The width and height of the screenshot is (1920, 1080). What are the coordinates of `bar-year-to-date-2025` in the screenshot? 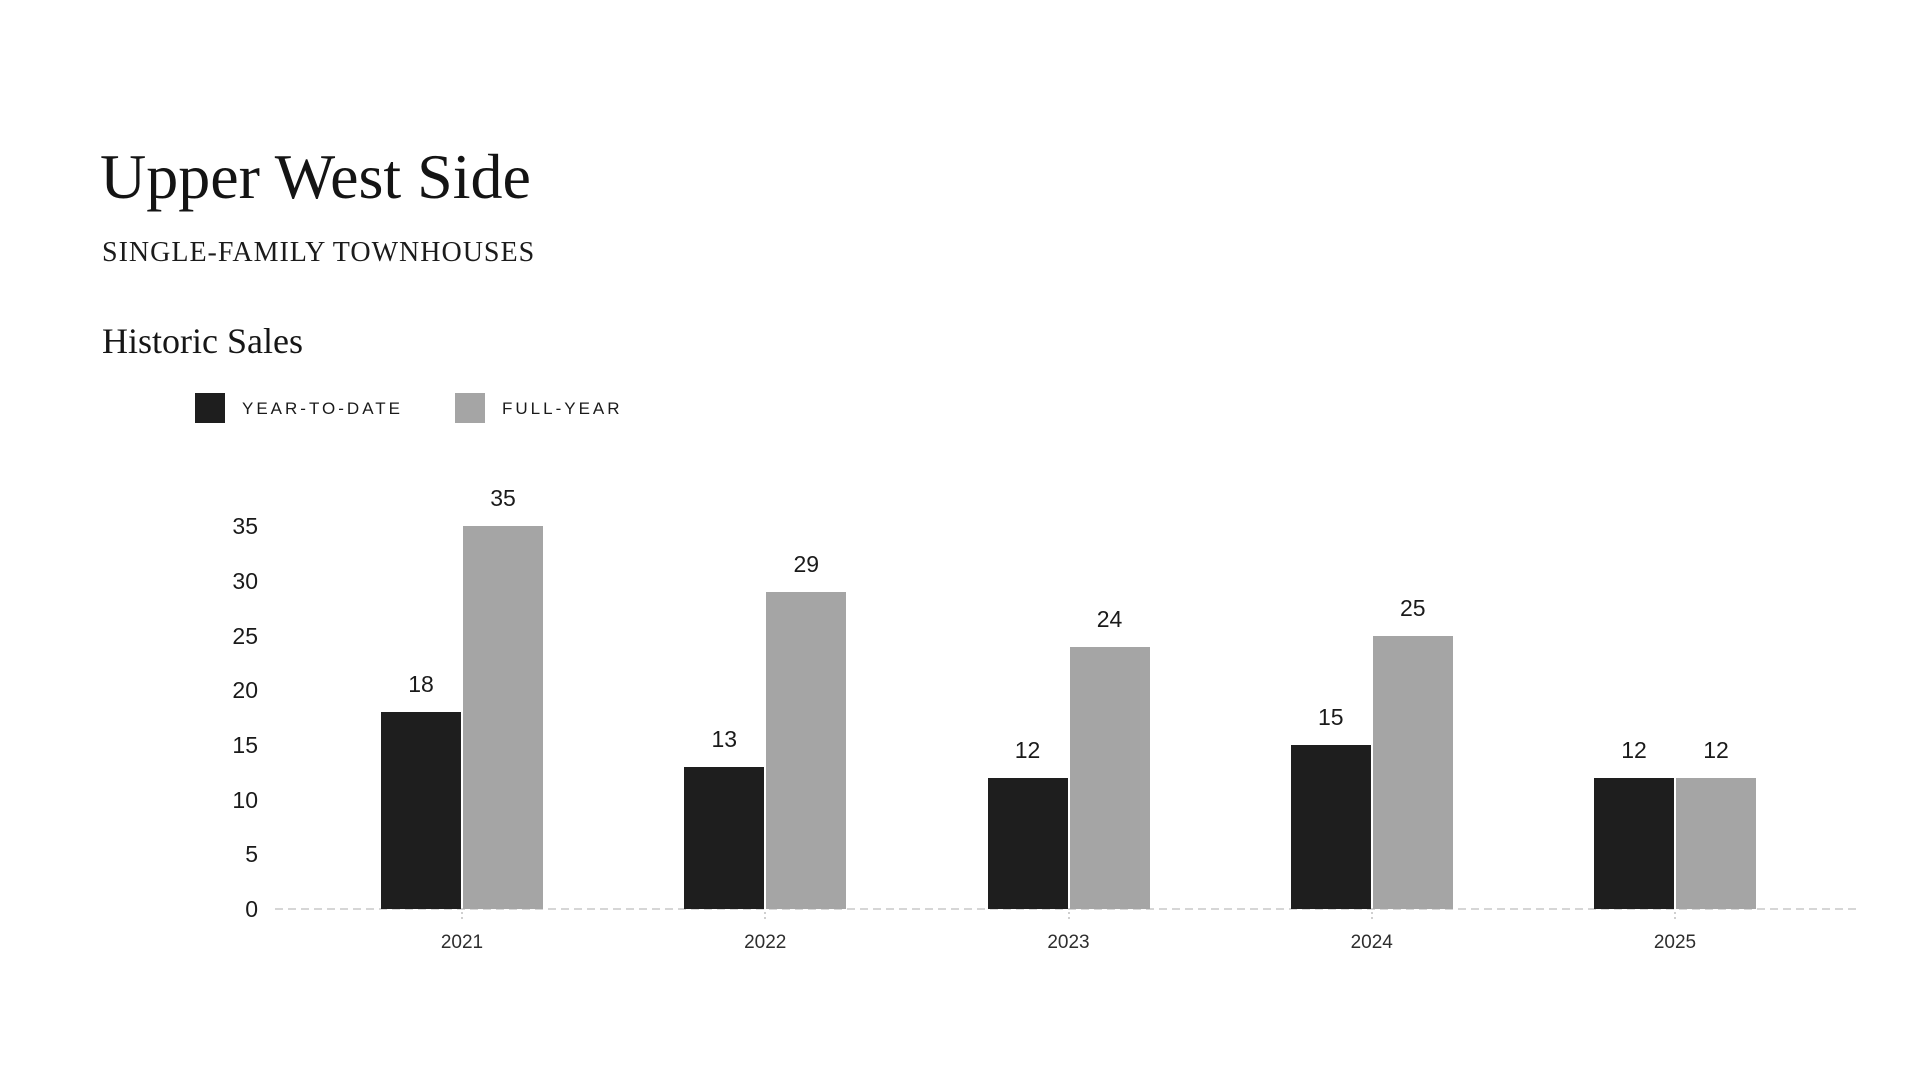 It's located at (1634, 843).